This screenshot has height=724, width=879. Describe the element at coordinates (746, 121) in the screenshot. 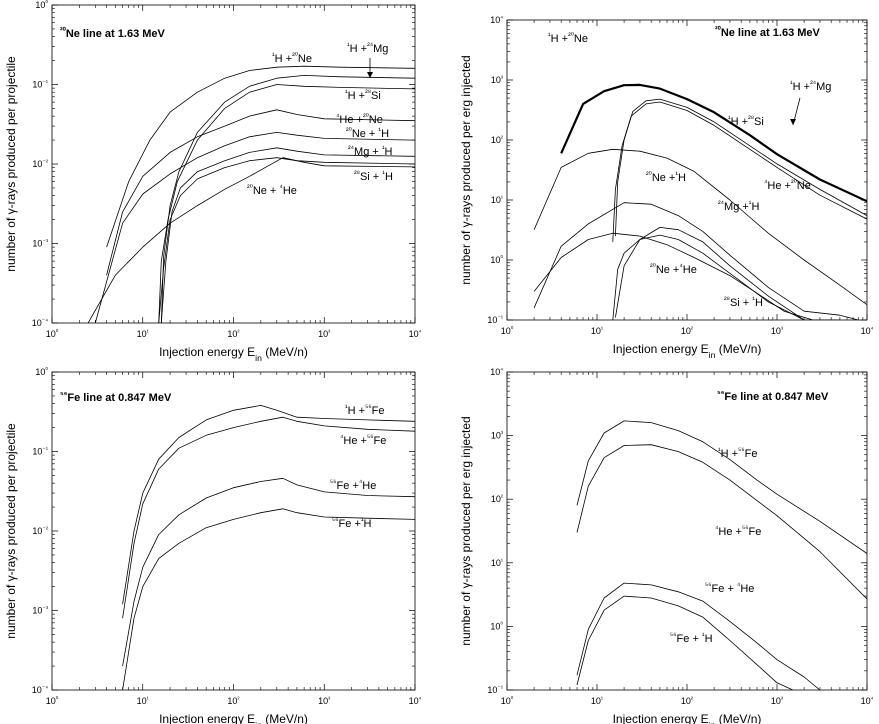

I see `series-label: ¹H +²⁸Si` at that location.